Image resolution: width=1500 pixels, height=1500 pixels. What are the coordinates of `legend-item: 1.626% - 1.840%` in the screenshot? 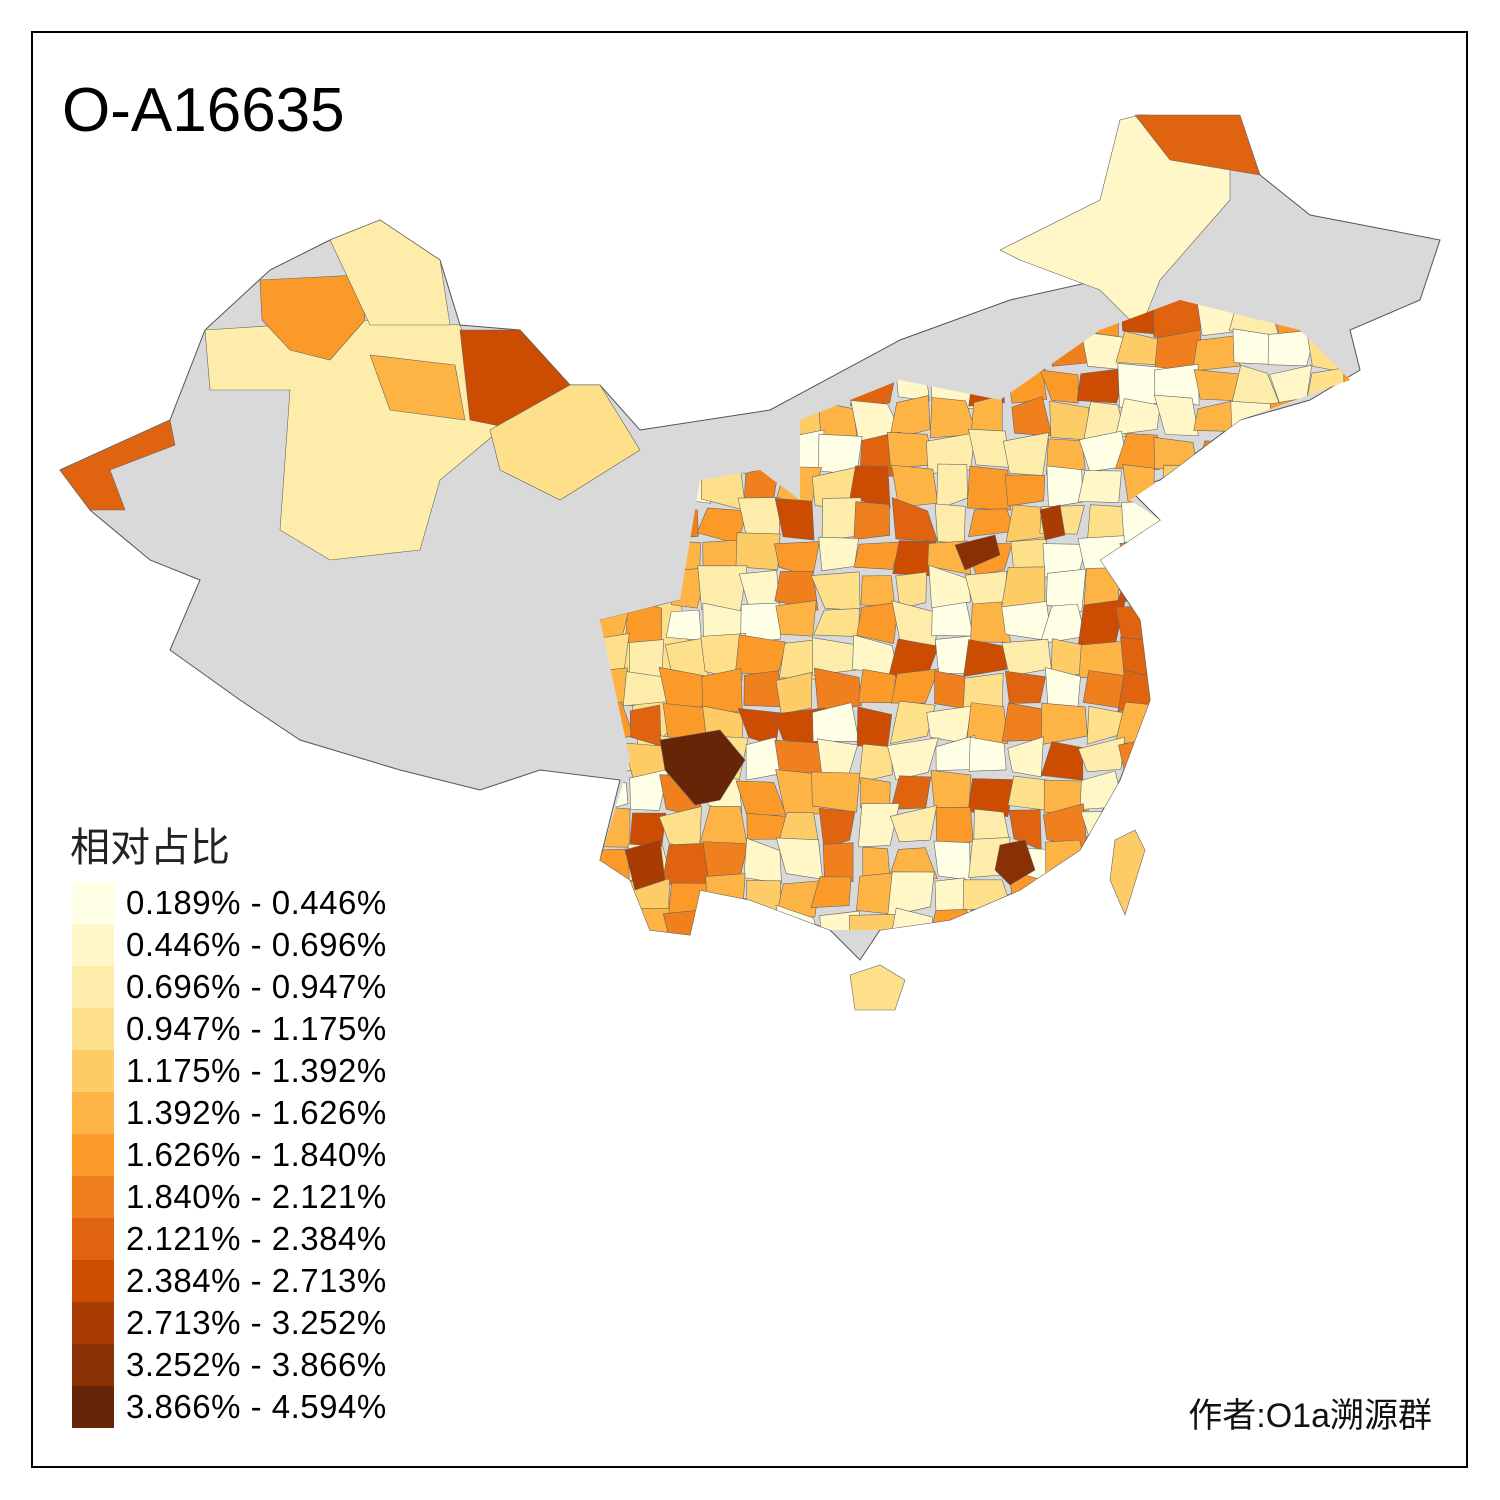 It's located at (229, 1155).